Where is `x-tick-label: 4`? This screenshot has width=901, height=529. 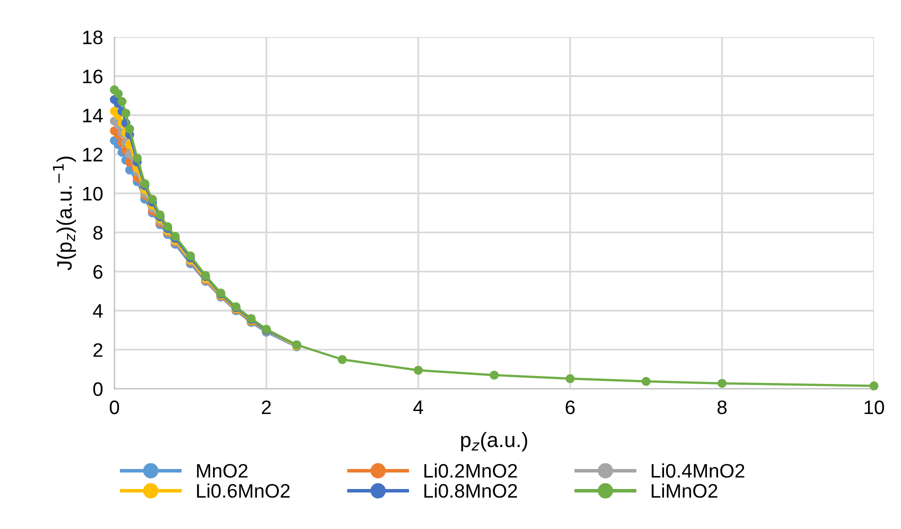 x-tick-label: 4 is located at coordinates (418, 407).